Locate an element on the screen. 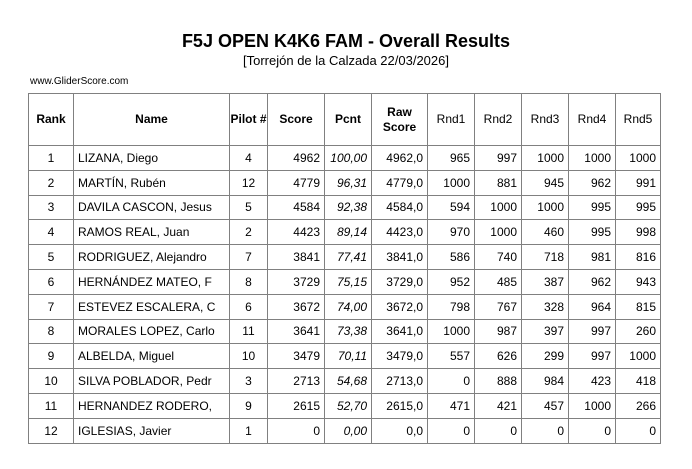 The width and height of the screenshot is (692, 469). cell-name: ESTEVEZ ESCALERA, C is located at coordinates (151, 306).